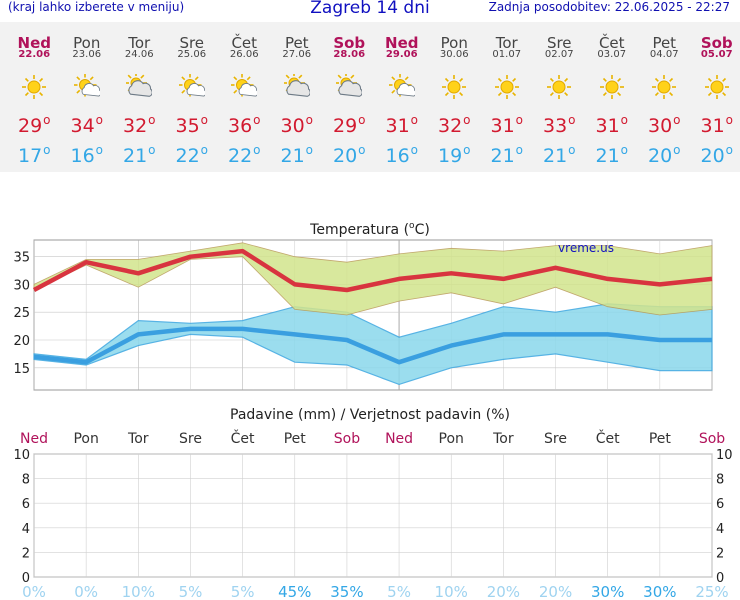  What do you see at coordinates (372, 270) in the screenshot?
I see `max-temperature-line` at bounding box center [372, 270].